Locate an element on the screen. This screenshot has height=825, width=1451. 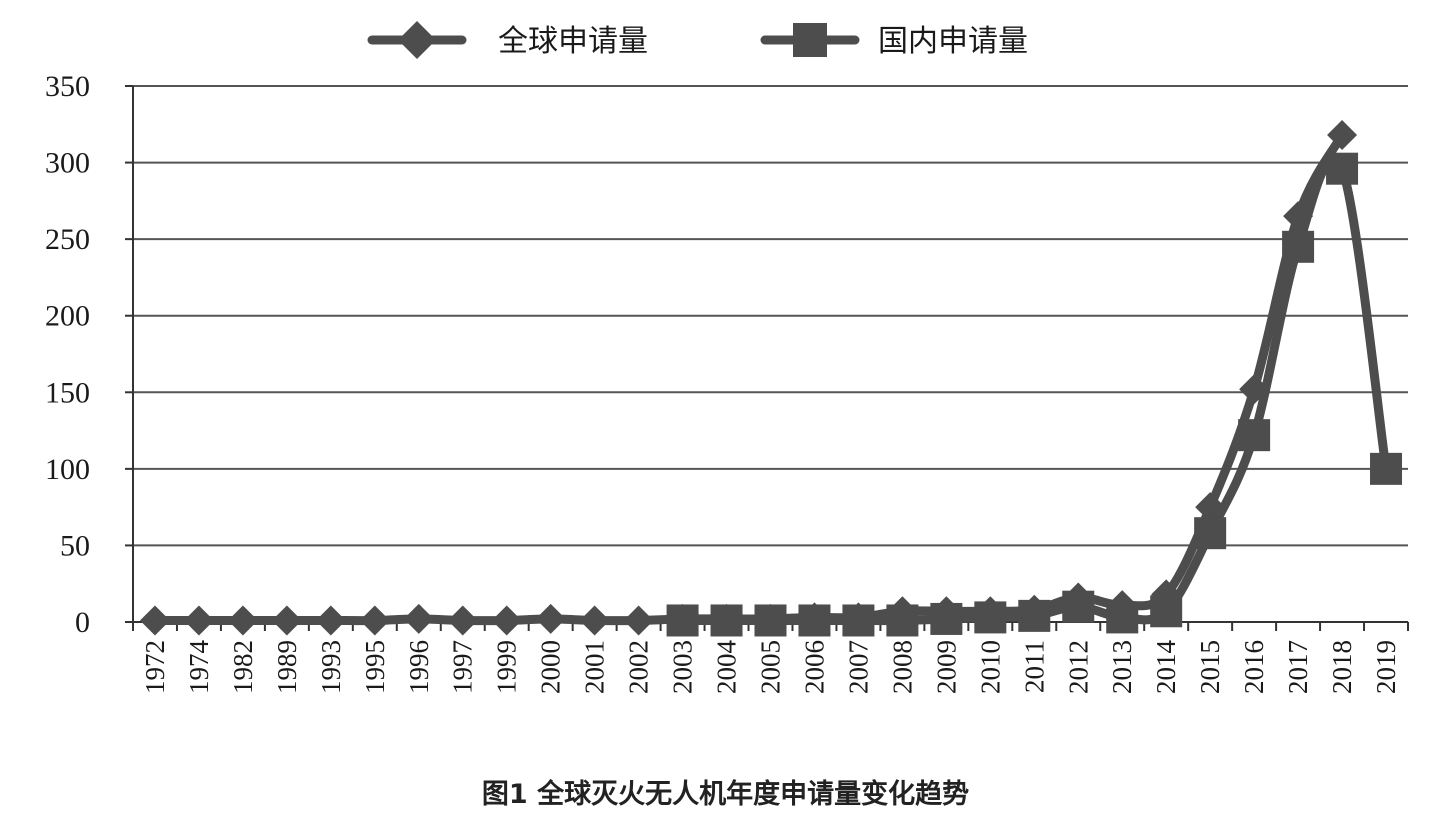
x-tick-label: 1996 is located at coordinates (419, 667).